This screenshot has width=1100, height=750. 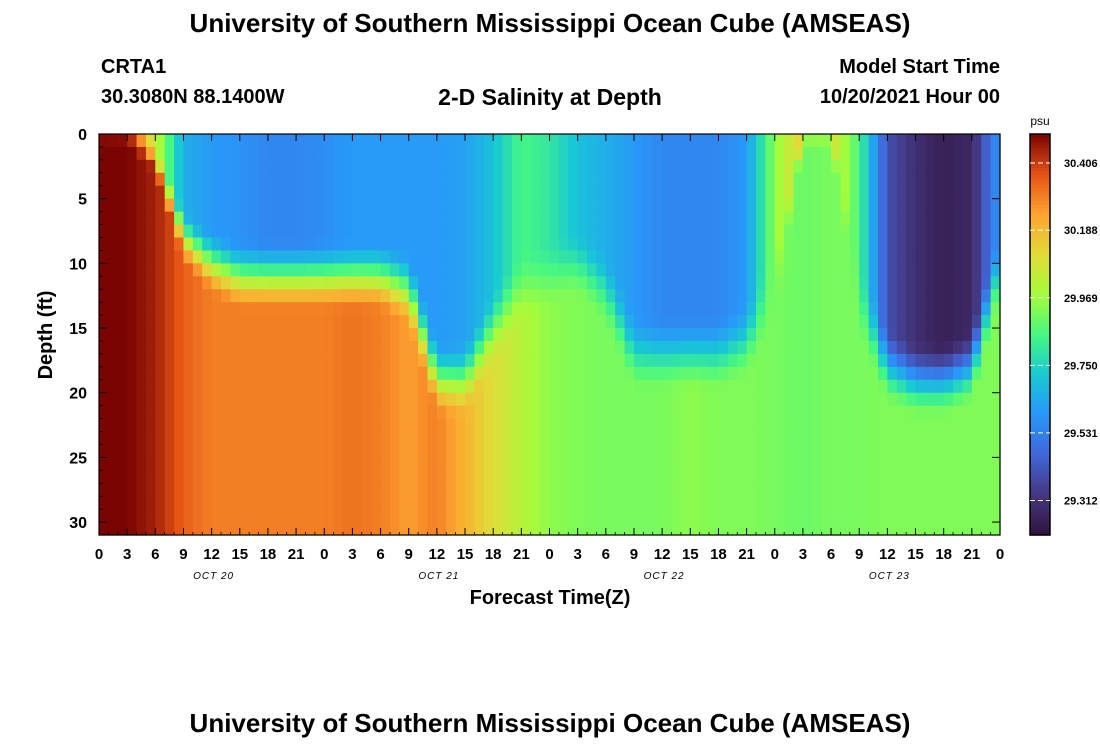 What do you see at coordinates (296, 554) in the screenshot?
I see `x-tick-label: 21` at bounding box center [296, 554].